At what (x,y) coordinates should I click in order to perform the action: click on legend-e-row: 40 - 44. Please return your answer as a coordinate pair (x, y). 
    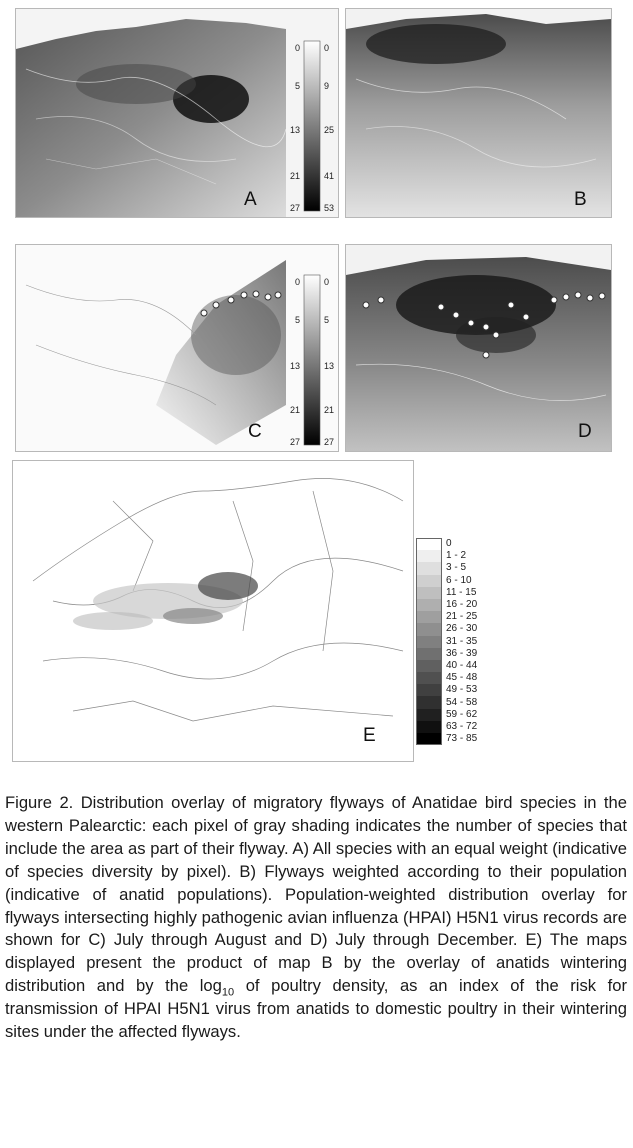
    Looking at the image, I should click on (447, 666).